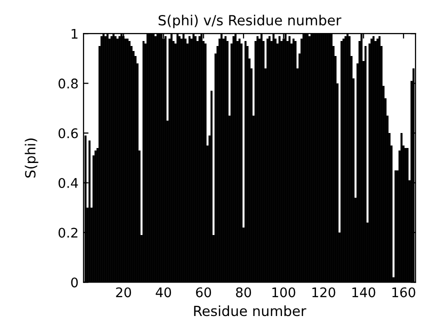 This screenshot has width=424, height=336. I want to click on x-tick-label: 40, so click(164, 292).